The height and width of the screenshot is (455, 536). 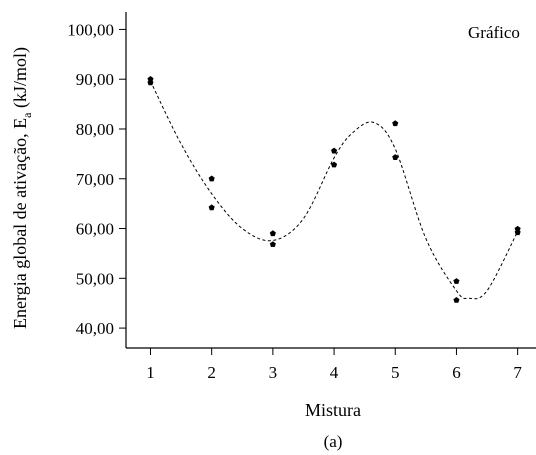 I want to click on y-tick-label: 60,00, so click(x=95, y=229).